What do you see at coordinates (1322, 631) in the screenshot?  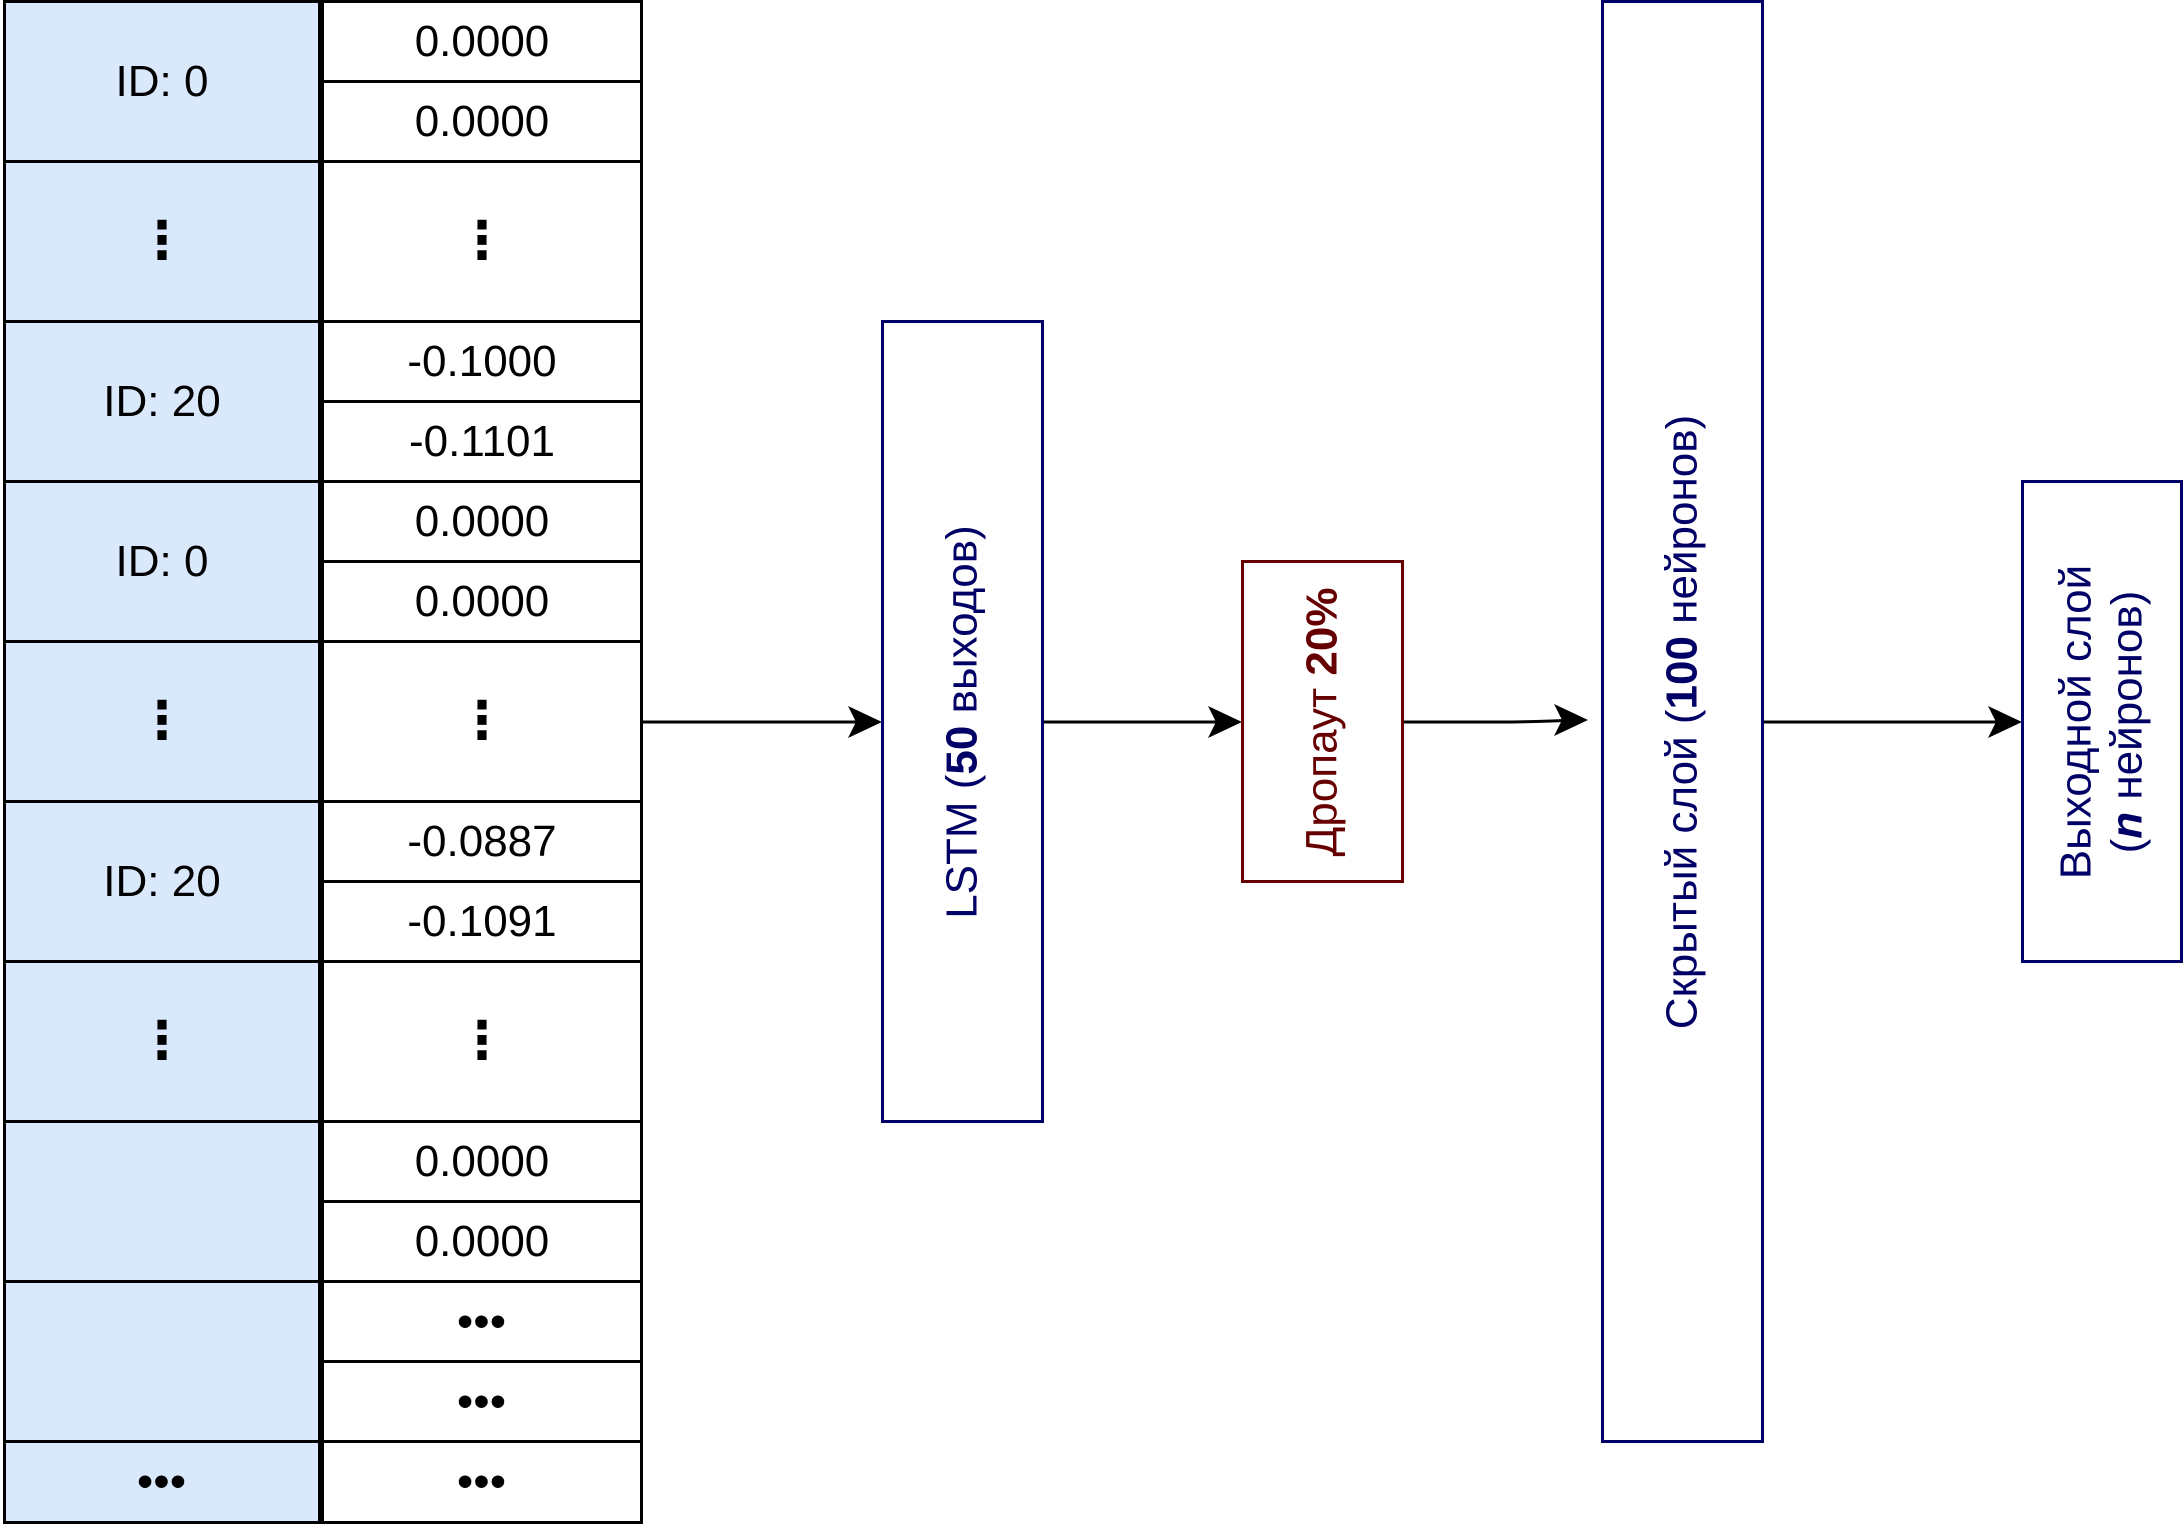 I see `dropout-label-rate: 20%` at bounding box center [1322, 631].